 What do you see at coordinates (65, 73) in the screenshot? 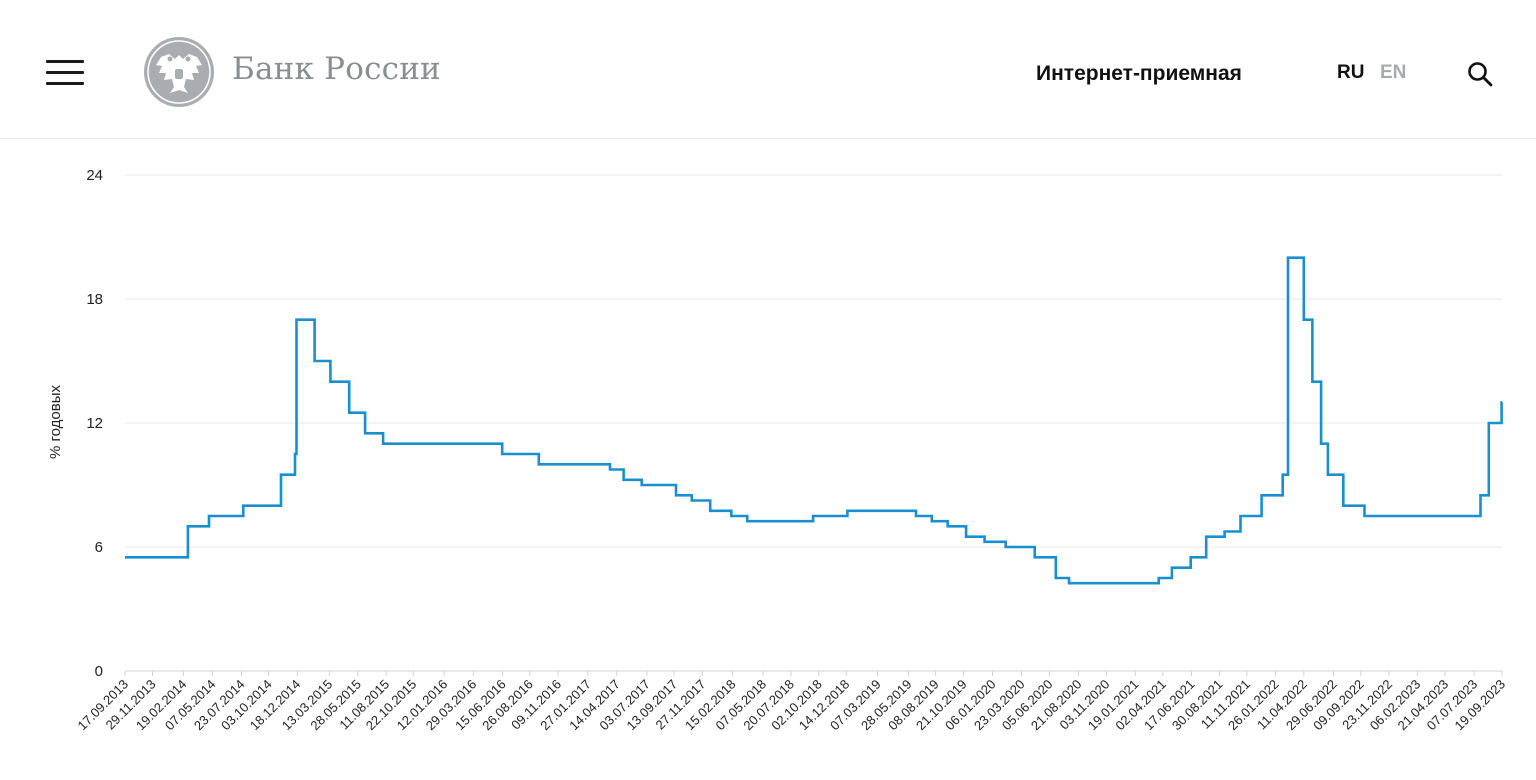
I see `hamburger-menu-icon` at bounding box center [65, 73].